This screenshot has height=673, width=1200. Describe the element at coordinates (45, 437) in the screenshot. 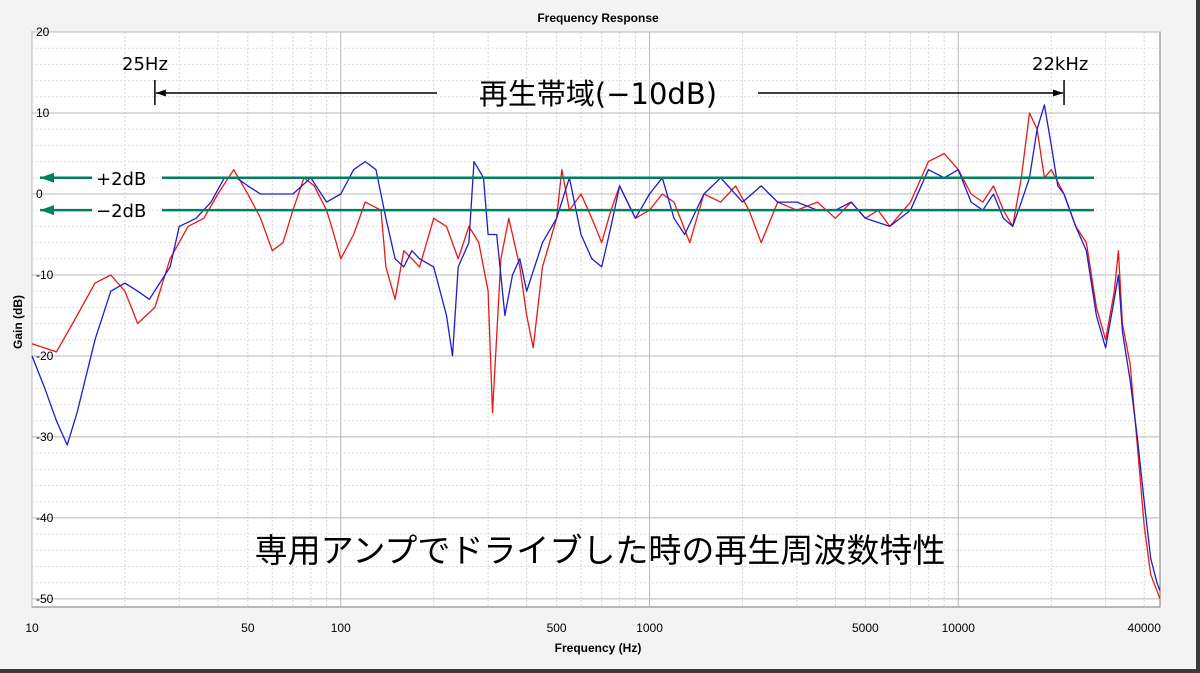

I see `y-tick-label: -30` at that location.